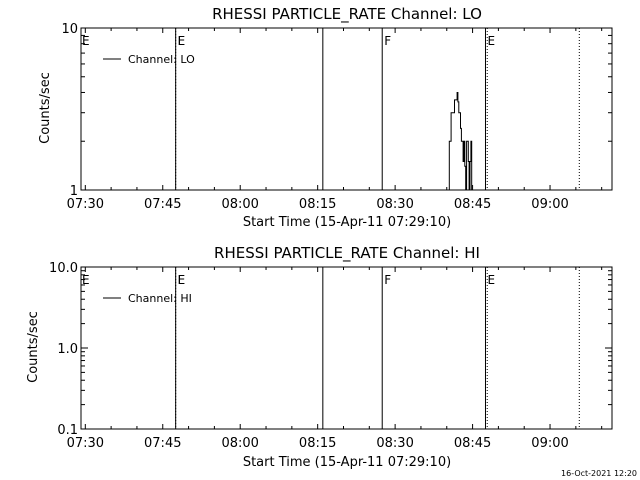 Image resolution: width=640 pixels, height=480 pixels. I want to click on y-tick-label: 10.0, so click(63, 268).